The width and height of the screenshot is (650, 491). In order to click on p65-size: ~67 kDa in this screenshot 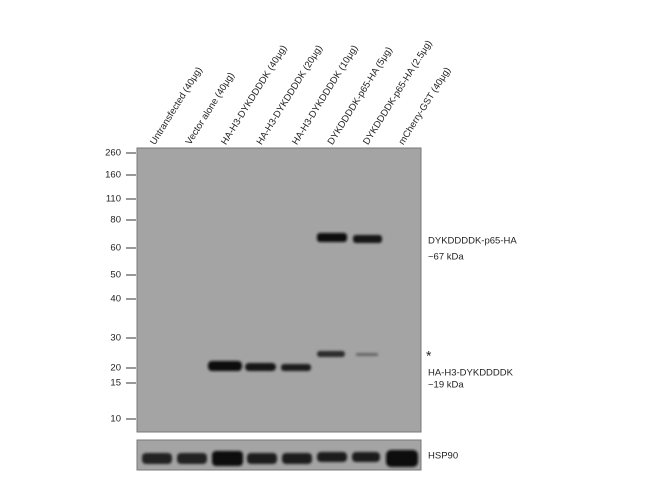, I will do `click(446, 257)`.